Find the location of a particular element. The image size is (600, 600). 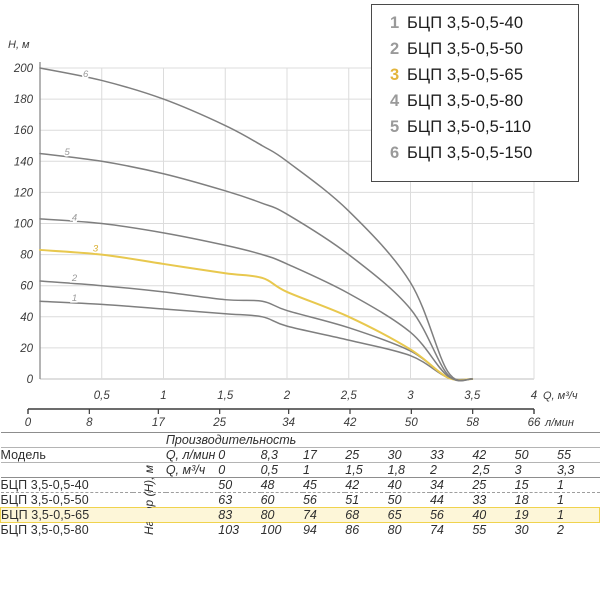

m3h-value-cell: 1,8 is located at coordinates (408, 470).